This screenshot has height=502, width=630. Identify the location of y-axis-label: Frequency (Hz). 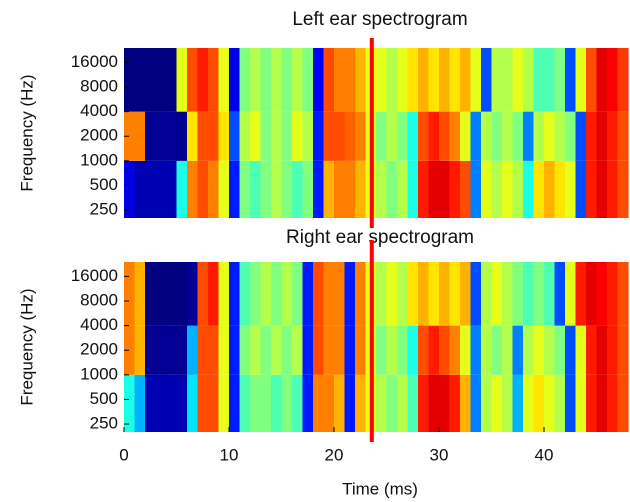
(26, 132).